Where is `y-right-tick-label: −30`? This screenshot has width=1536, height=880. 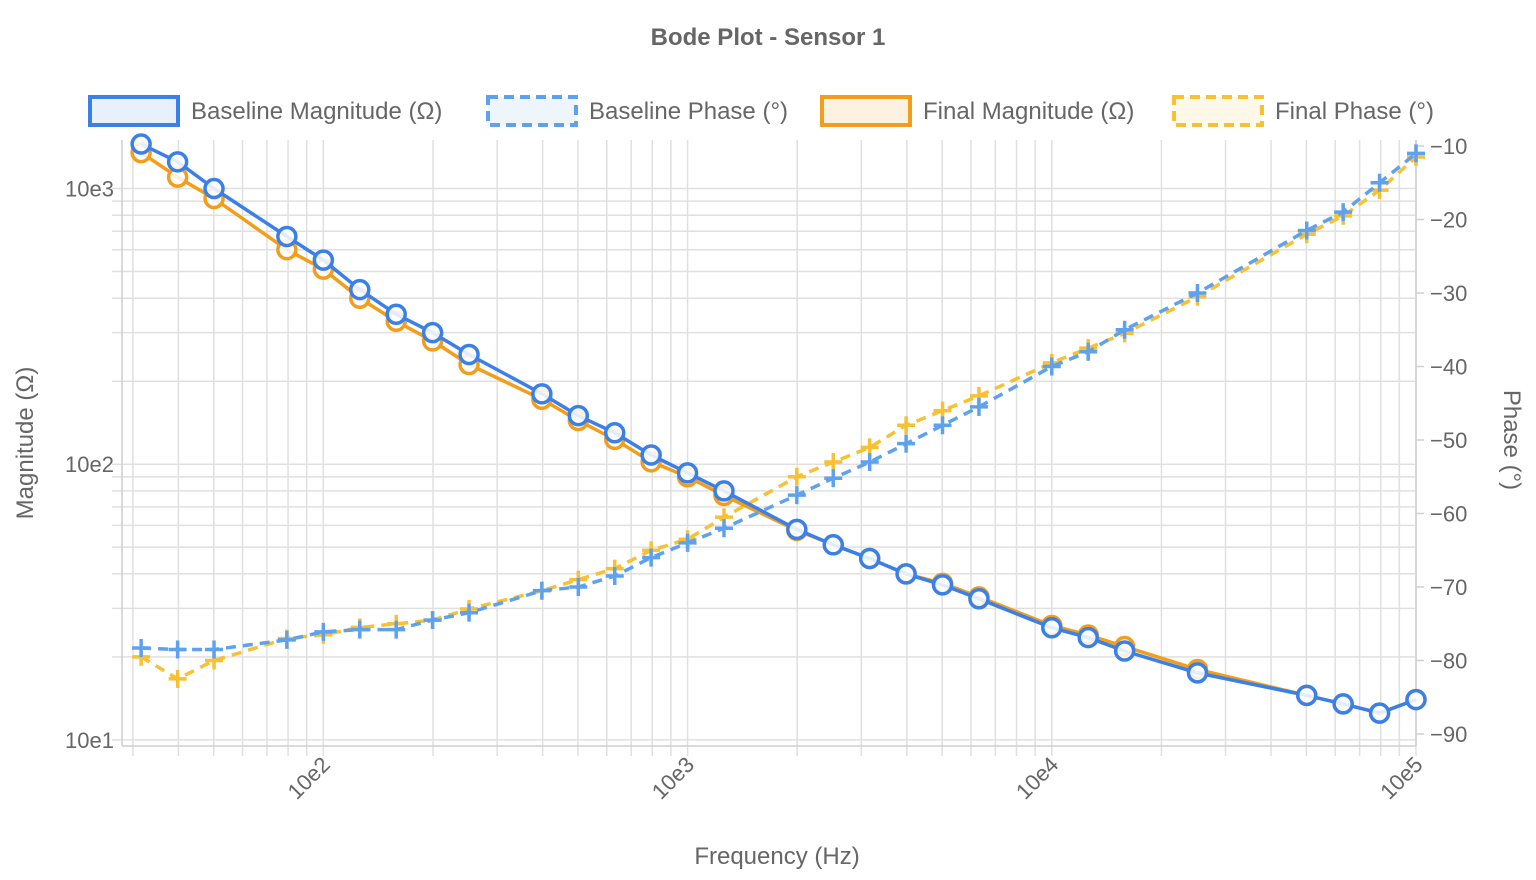
y-right-tick-label: −30 is located at coordinates (1448, 293).